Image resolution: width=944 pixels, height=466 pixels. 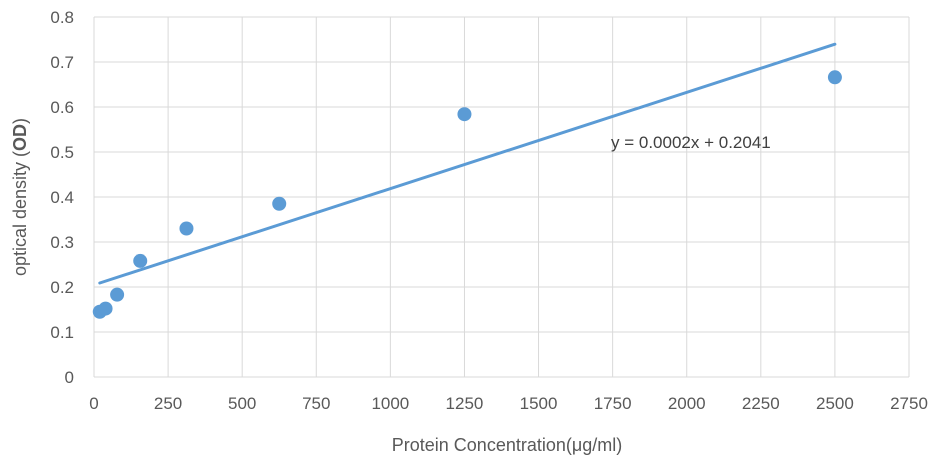 I want to click on y-tick-label: 0.4, so click(x=62, y=197).